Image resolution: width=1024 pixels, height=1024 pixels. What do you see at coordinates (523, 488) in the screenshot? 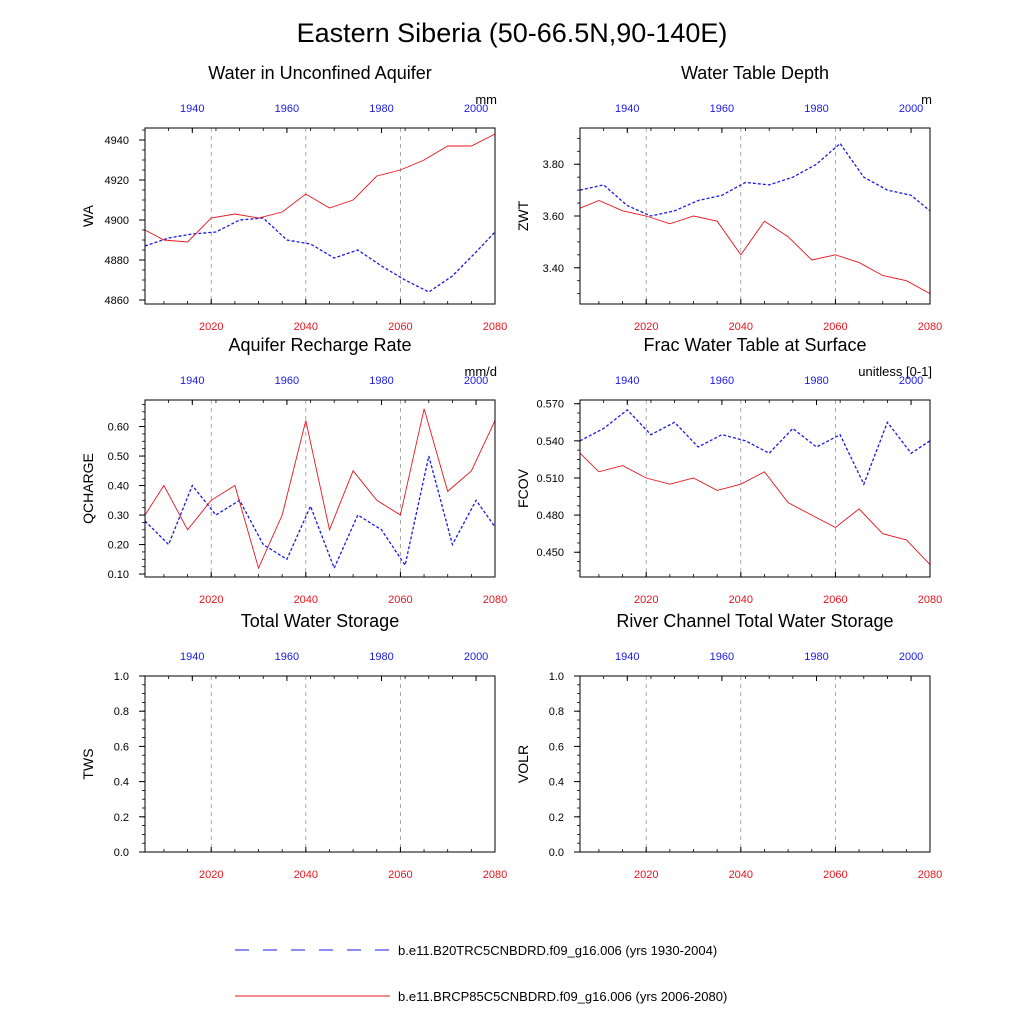
I see `y-axis-label: FCOV` at bounding box center [523, 488].